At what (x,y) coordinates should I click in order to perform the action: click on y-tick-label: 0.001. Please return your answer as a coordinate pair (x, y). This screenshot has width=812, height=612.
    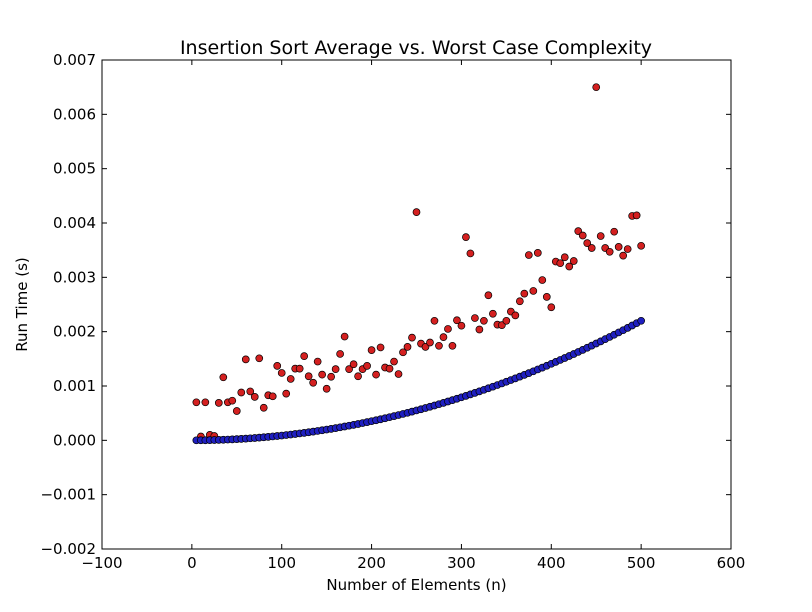
    Looking at the image, I should click on (74, 386).